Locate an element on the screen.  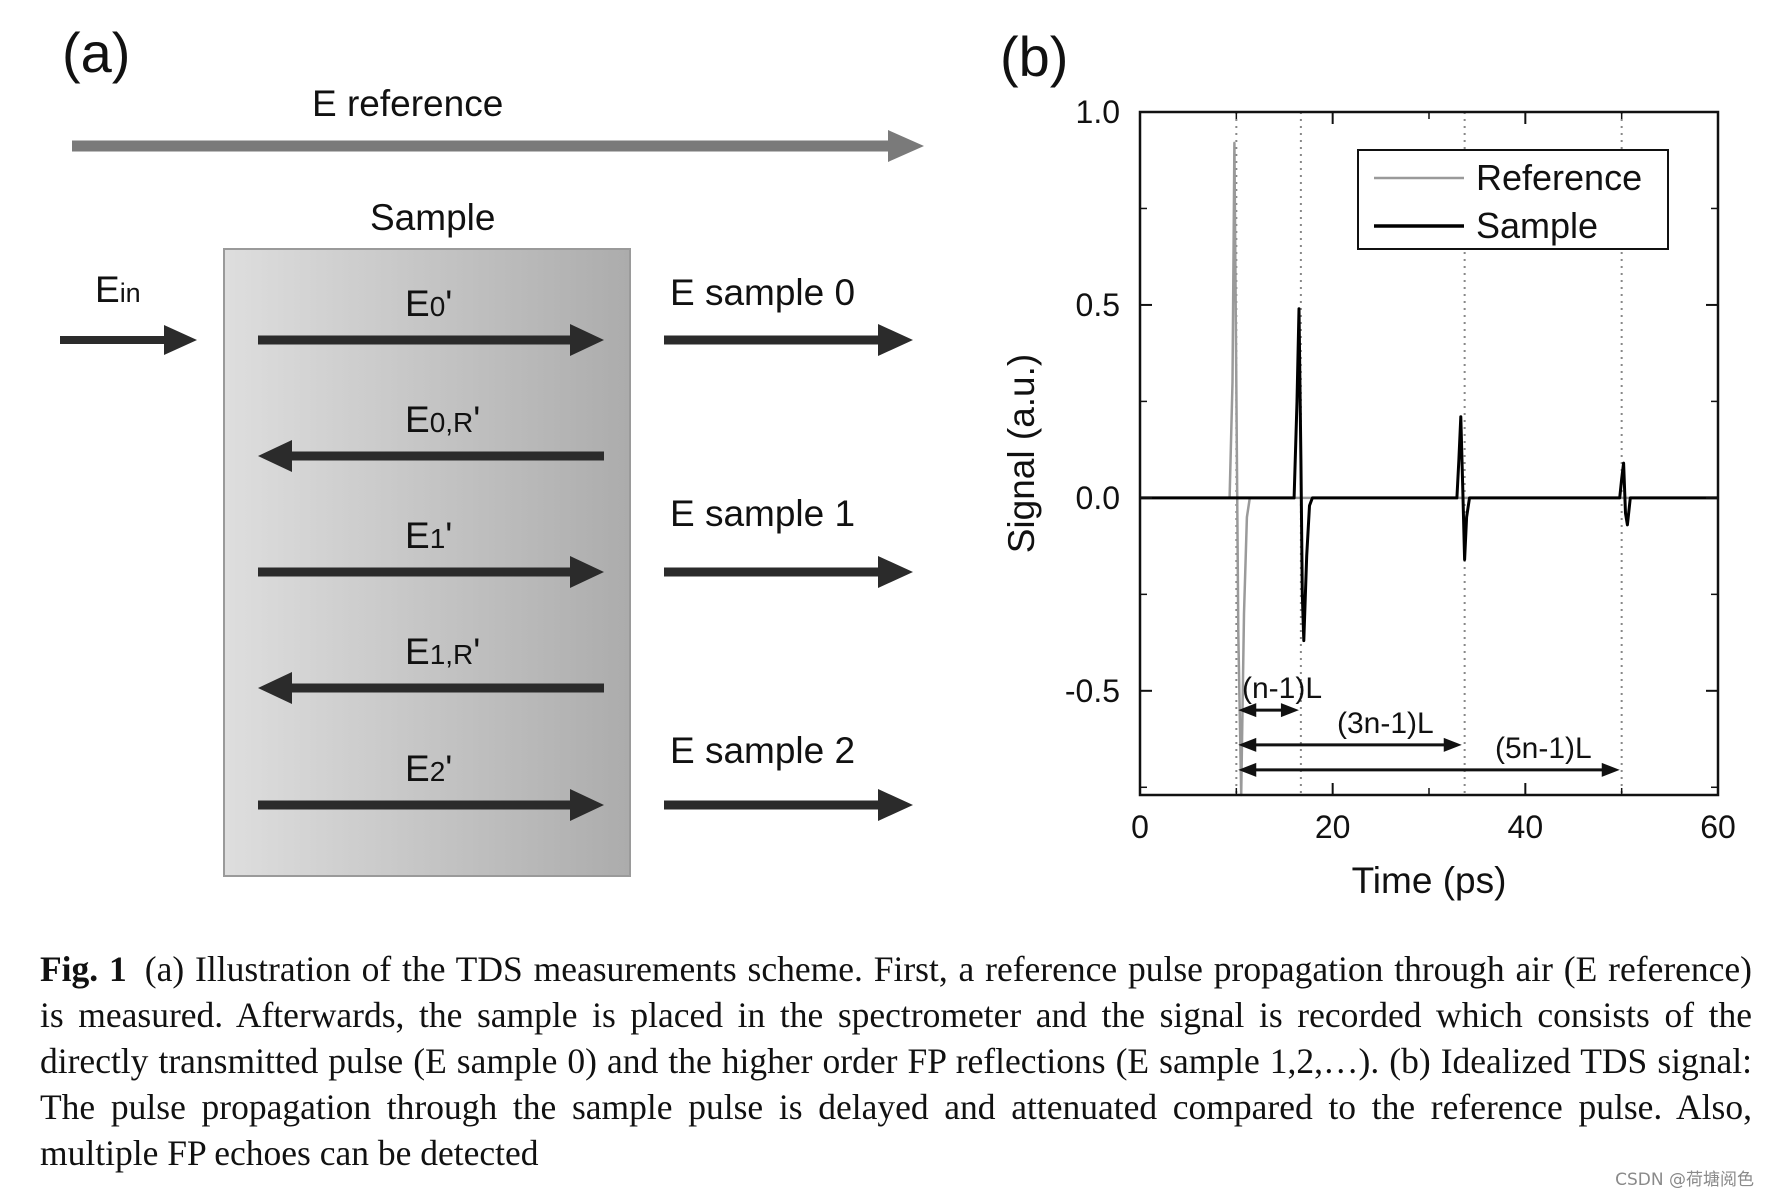
internal-arrow-label: E1' is located at coordinates (428, 535).